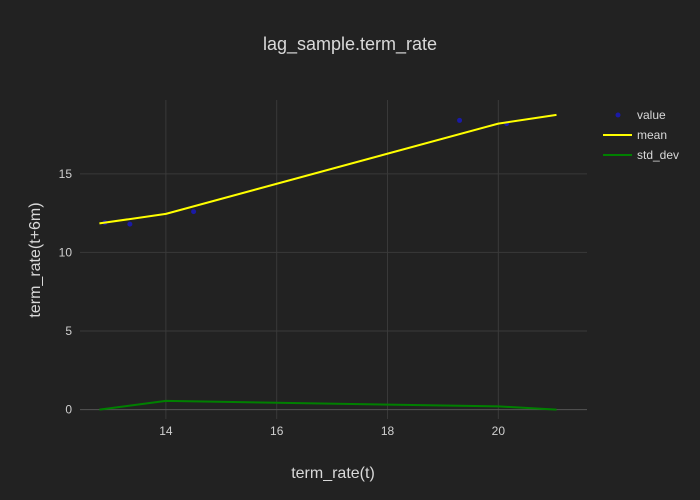 The height and width of the screenshot is (500, 700). Describe the element at coordinates (635, 135) in the screenshot. I see `legend-item-mean: mean` at that location.